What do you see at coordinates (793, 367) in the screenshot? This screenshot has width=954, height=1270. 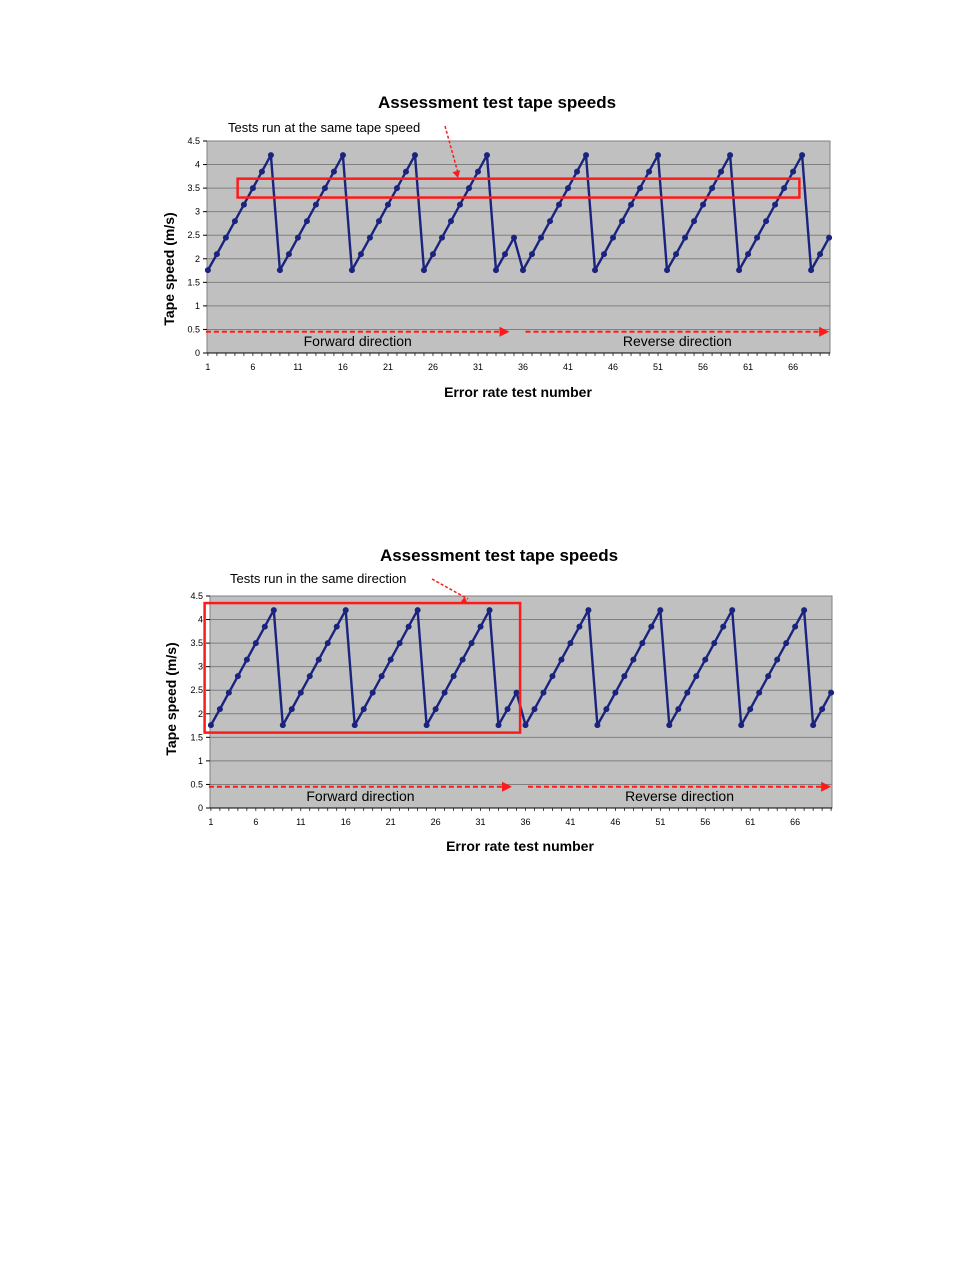 I see `x-tick-label: 66` at bounding box center [793, 367].